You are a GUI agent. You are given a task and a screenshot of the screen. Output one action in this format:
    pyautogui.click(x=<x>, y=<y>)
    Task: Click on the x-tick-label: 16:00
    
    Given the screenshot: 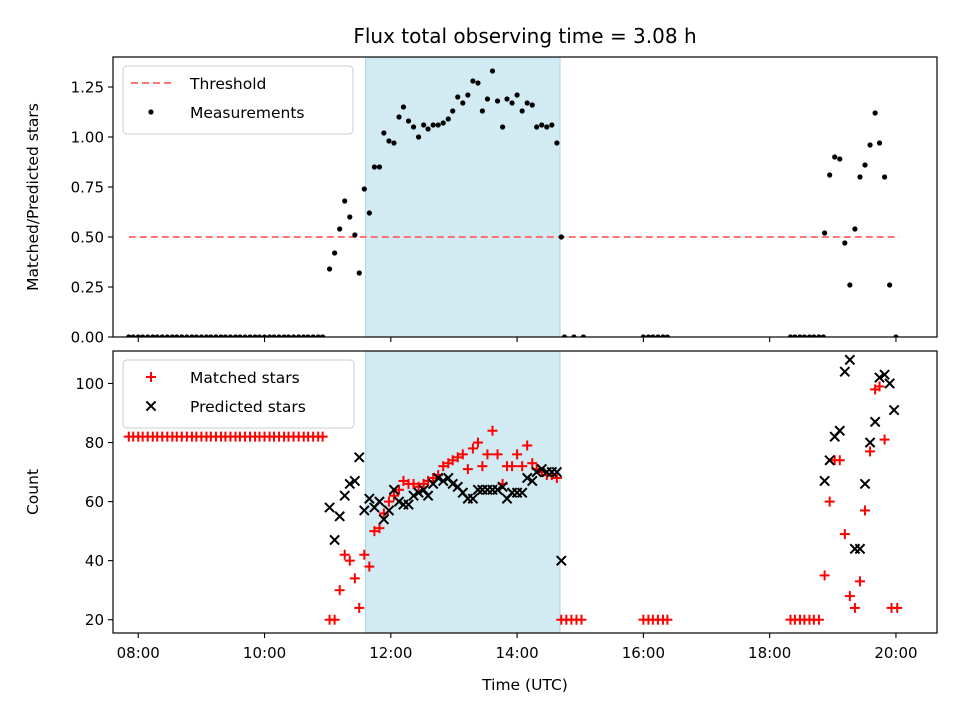 What is the action you would take?
    pyautogui.click(x=643, y=653)
    